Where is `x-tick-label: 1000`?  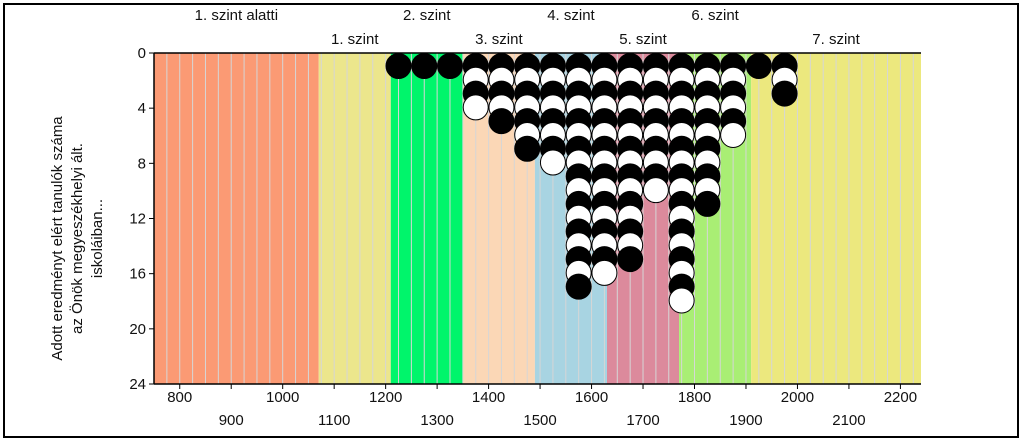 x-tick-label: 1000 is located at coordinates (282, 397).